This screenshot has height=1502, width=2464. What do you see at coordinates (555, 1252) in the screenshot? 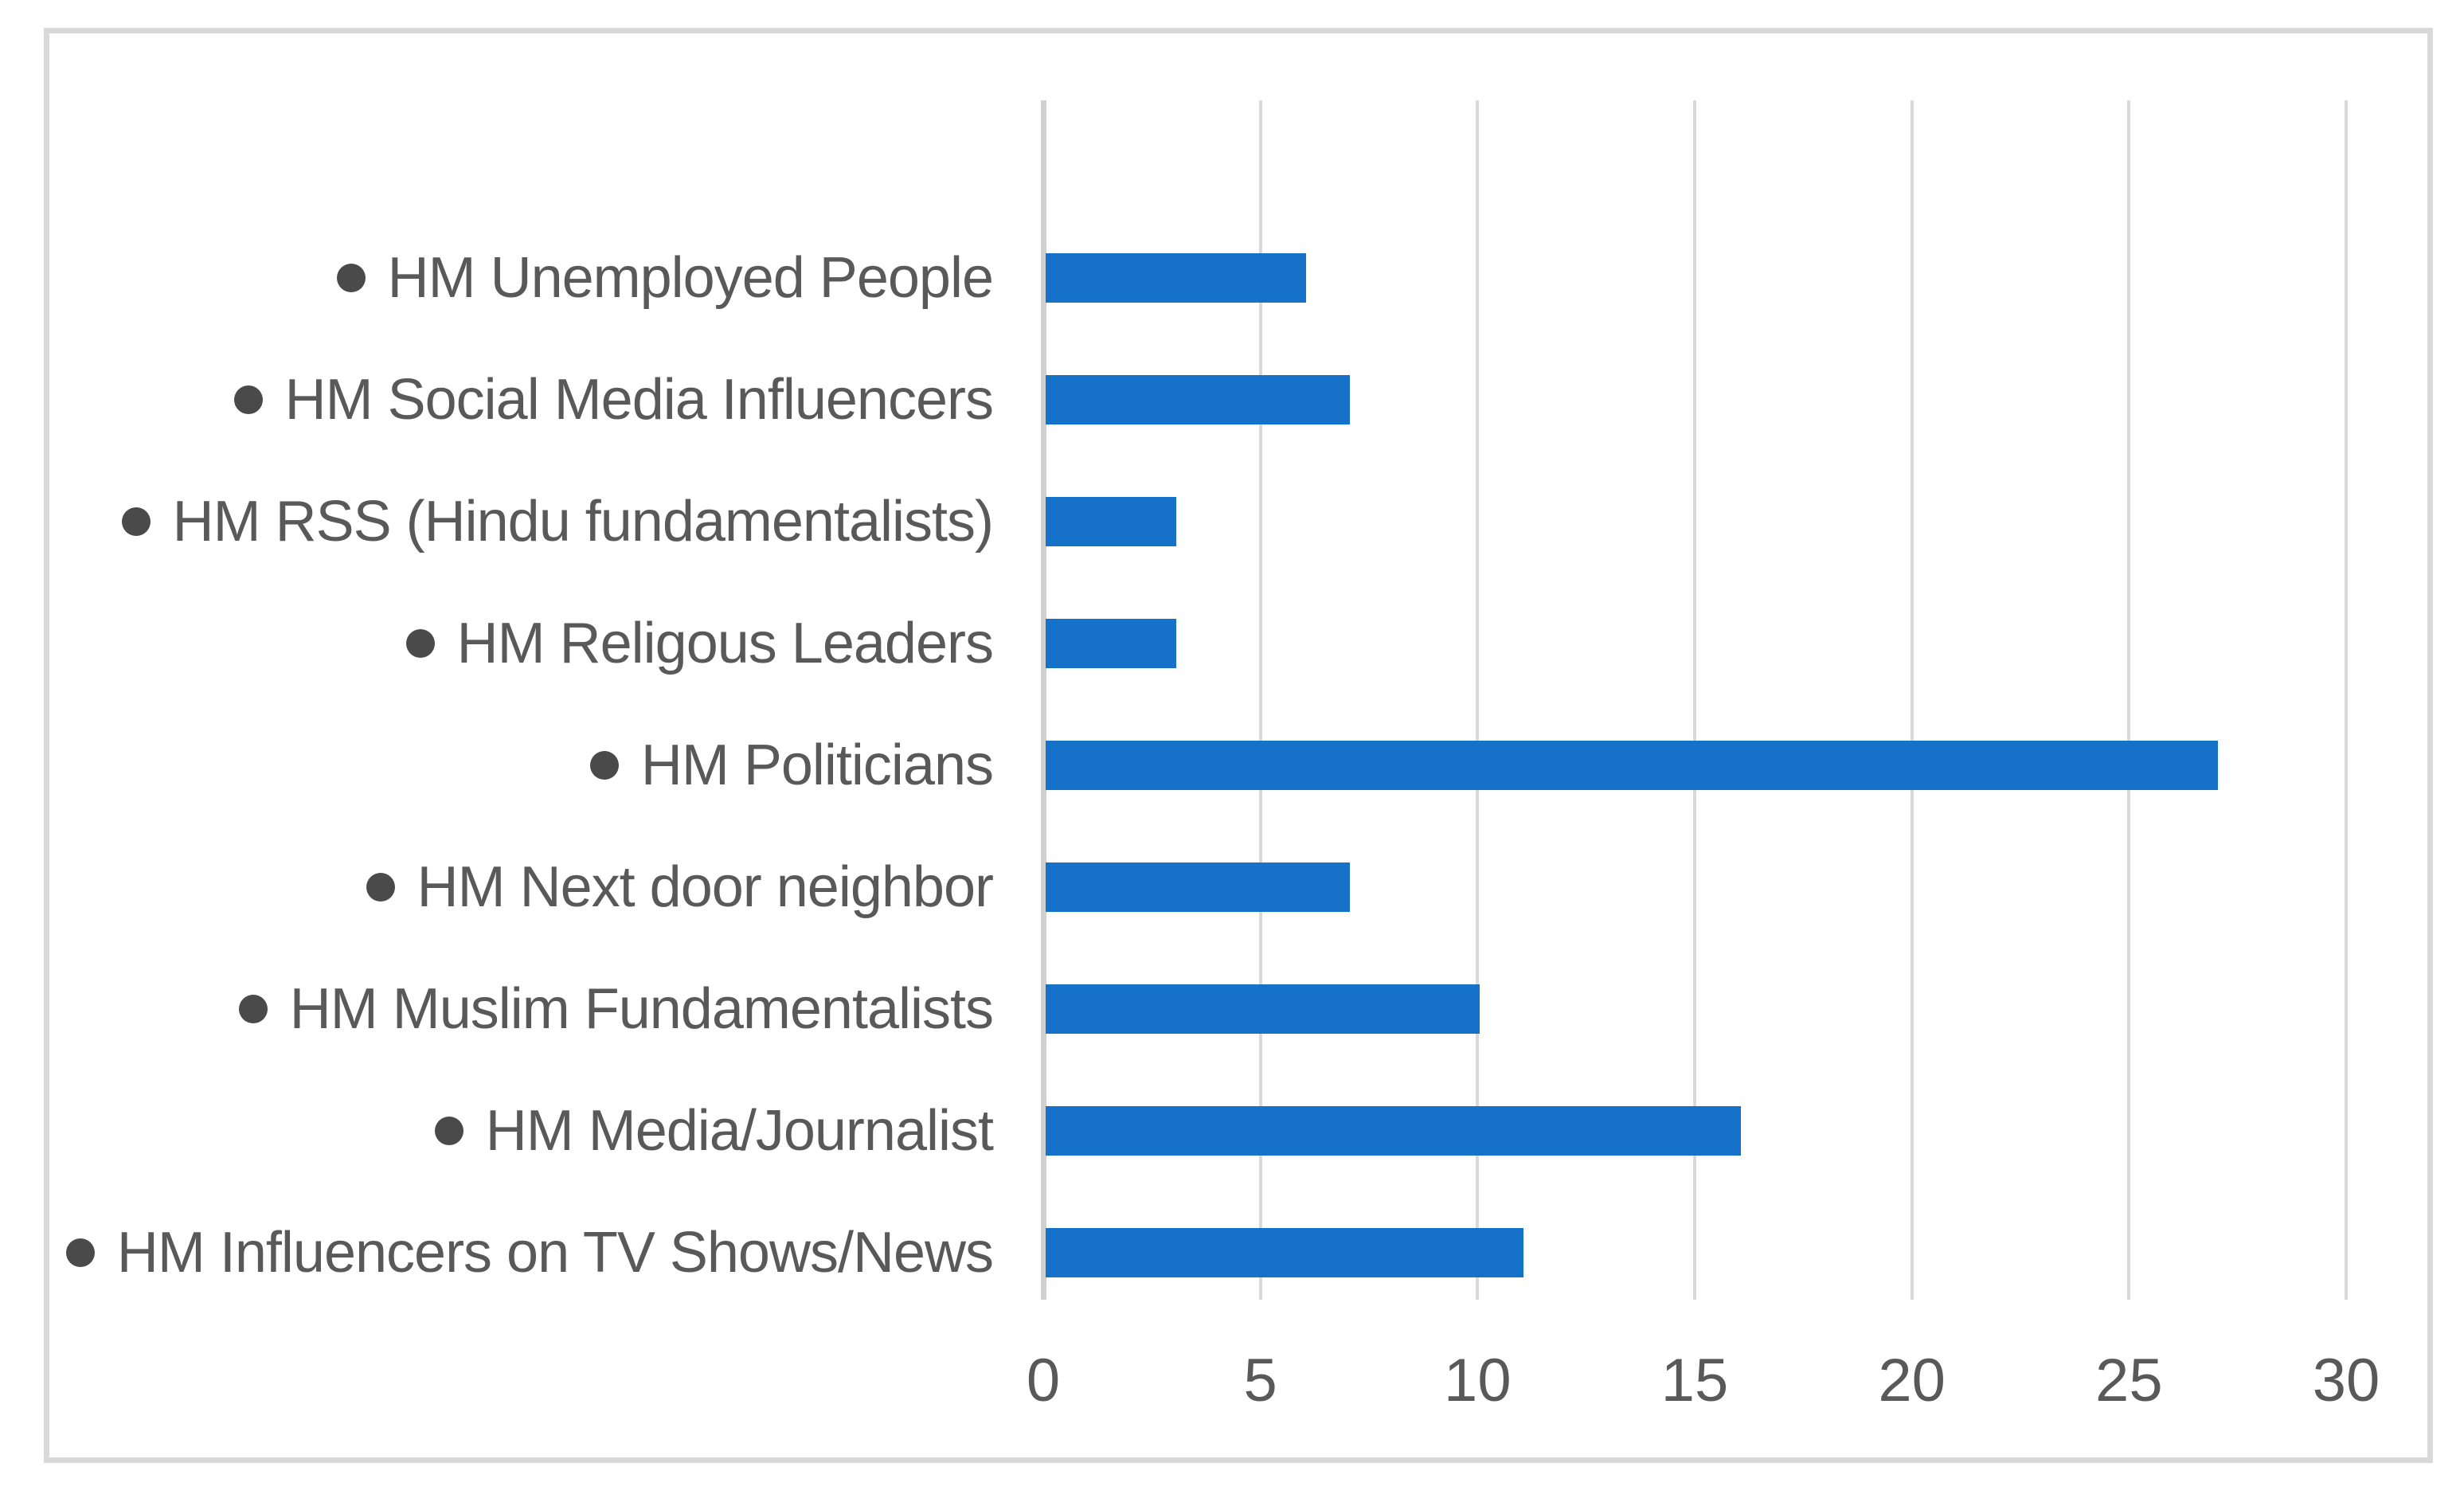
I see `category-label: HM Influencers on TV Shows/News` at bounding box center [555, 1252].